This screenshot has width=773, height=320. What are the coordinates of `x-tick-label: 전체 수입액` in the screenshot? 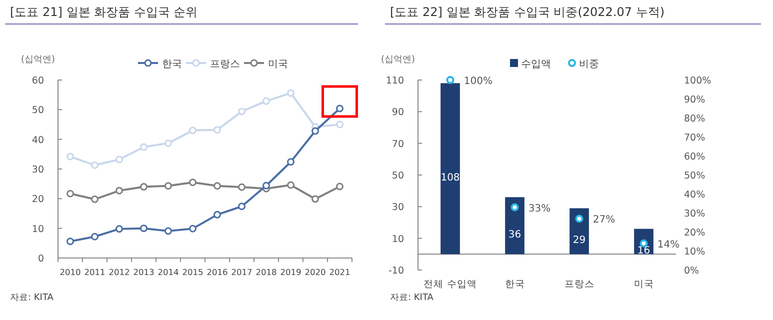 It's located at (450, 284).